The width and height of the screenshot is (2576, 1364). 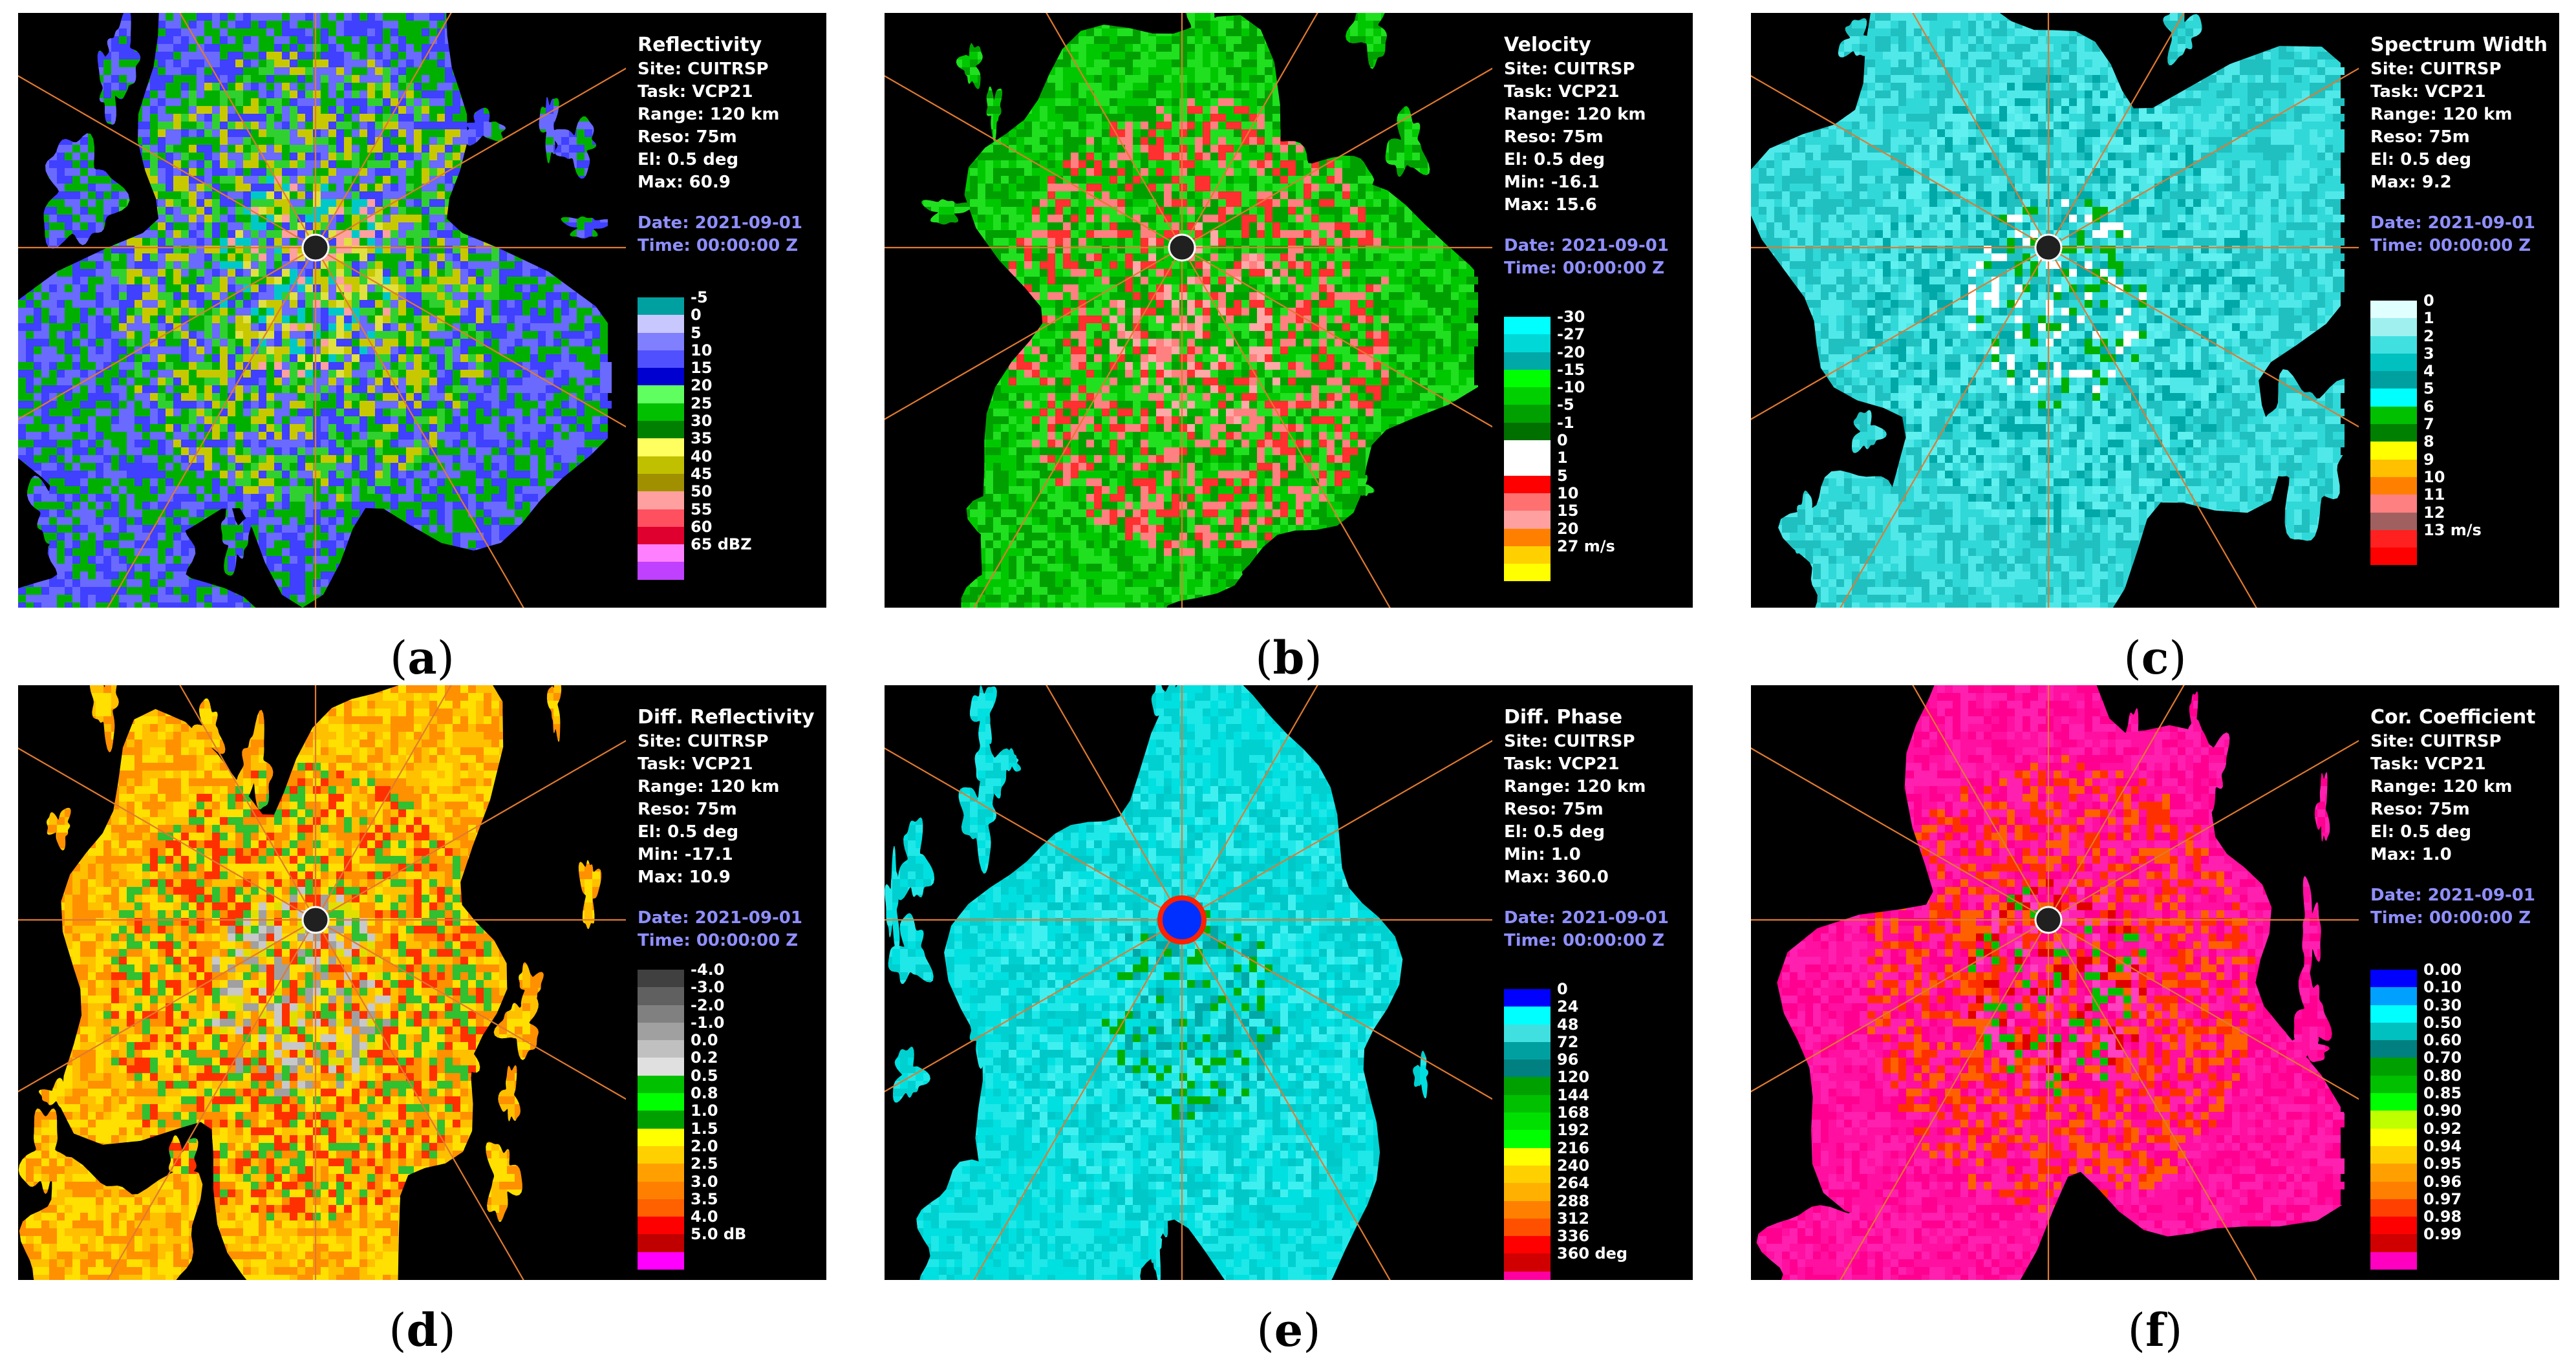 I want to click on legend-label: -30, so click(x=1571, y=316).